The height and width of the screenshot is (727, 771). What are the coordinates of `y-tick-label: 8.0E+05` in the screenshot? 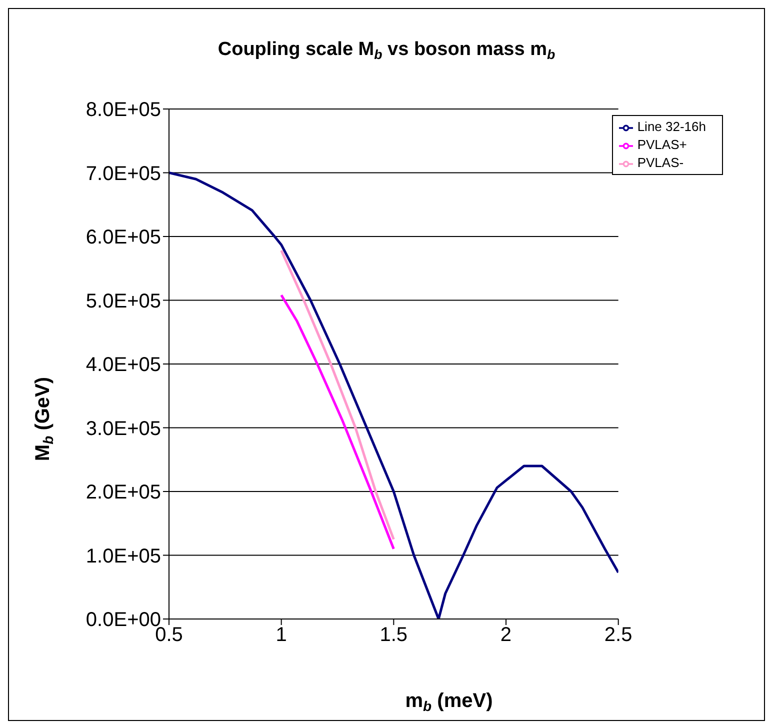 It's located at (123, 110).